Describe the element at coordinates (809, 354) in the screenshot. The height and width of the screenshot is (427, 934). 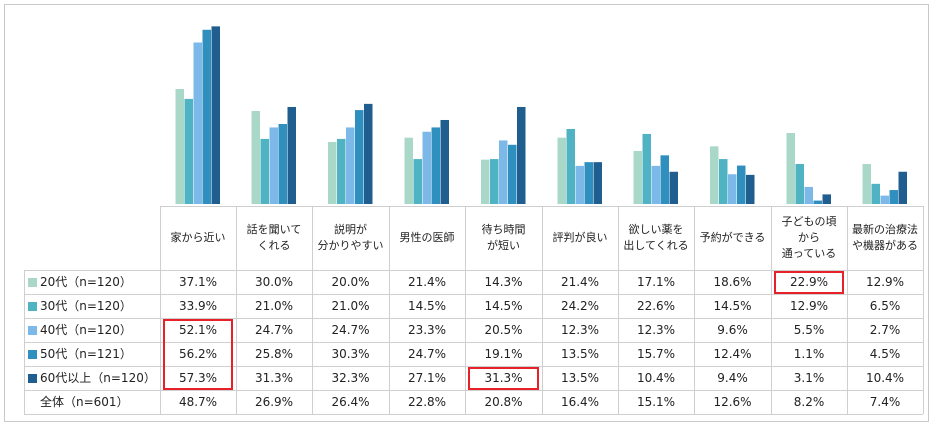
I see `table-cell: 1.1%` at that location.